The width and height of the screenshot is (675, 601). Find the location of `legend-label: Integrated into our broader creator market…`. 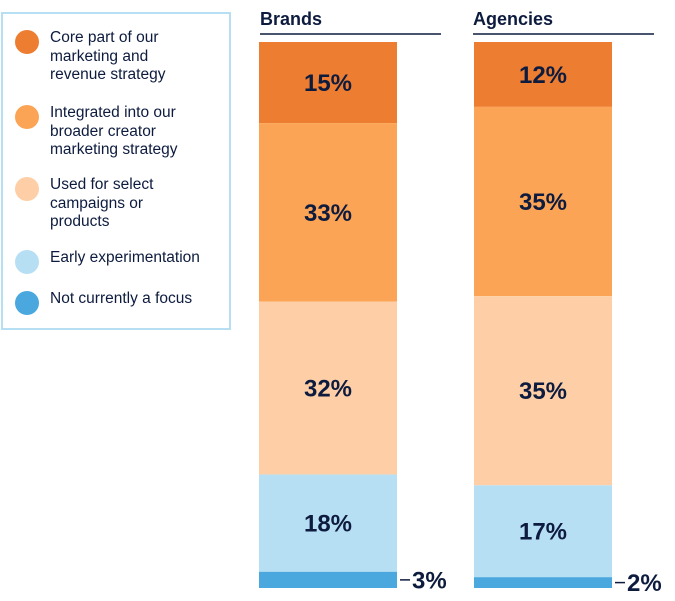

legend-label: Integrated into our broader creator market… is located at coordinates (136, 132).